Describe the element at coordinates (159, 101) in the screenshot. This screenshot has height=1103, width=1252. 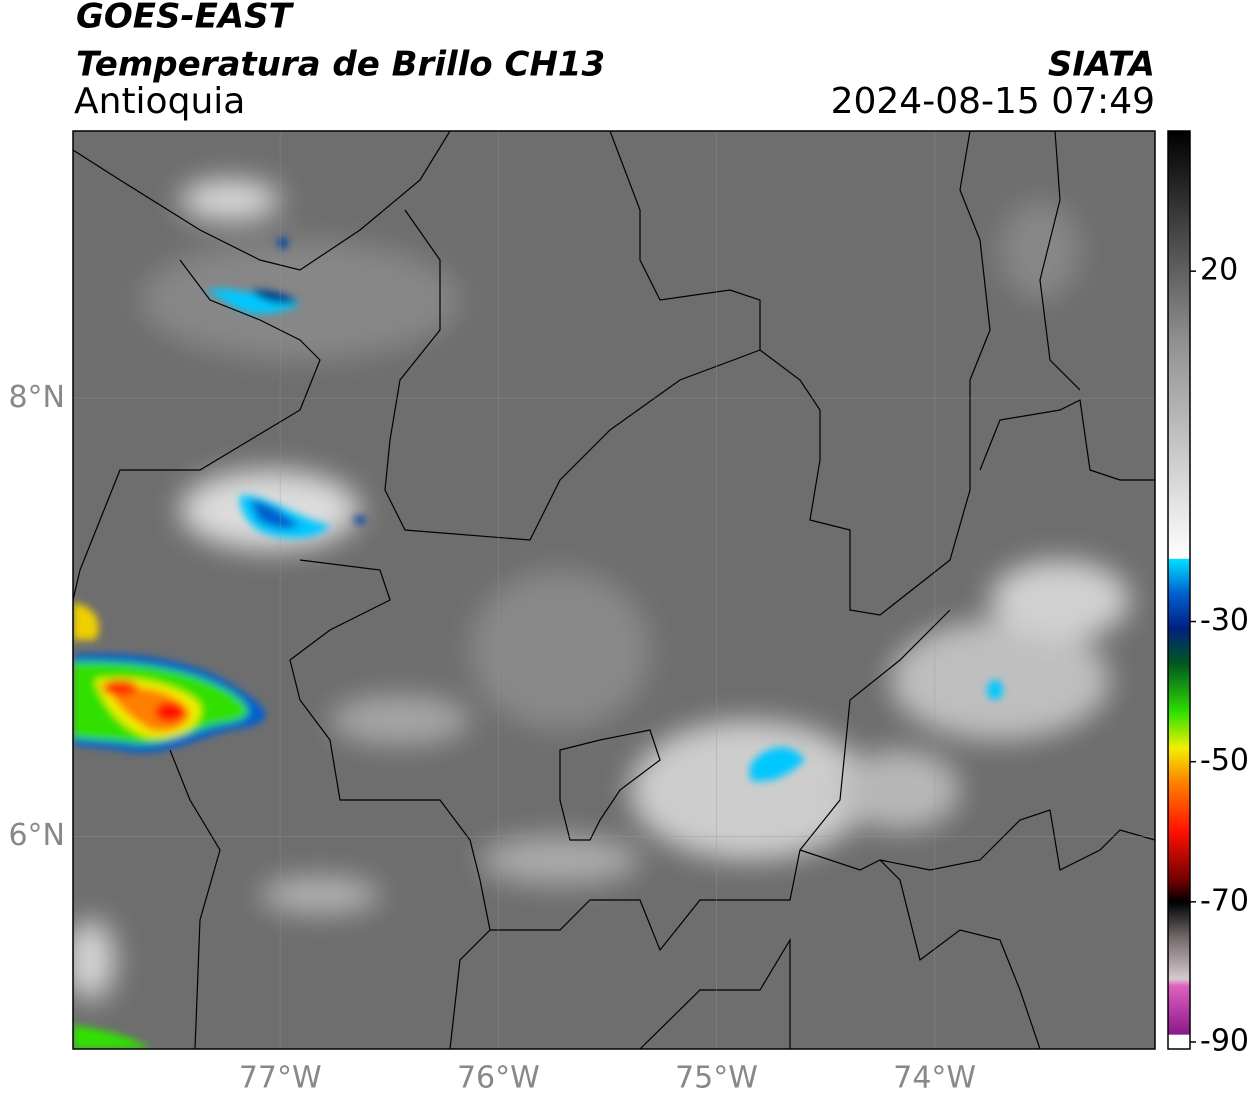
I see `region: Antioquia` at that location.